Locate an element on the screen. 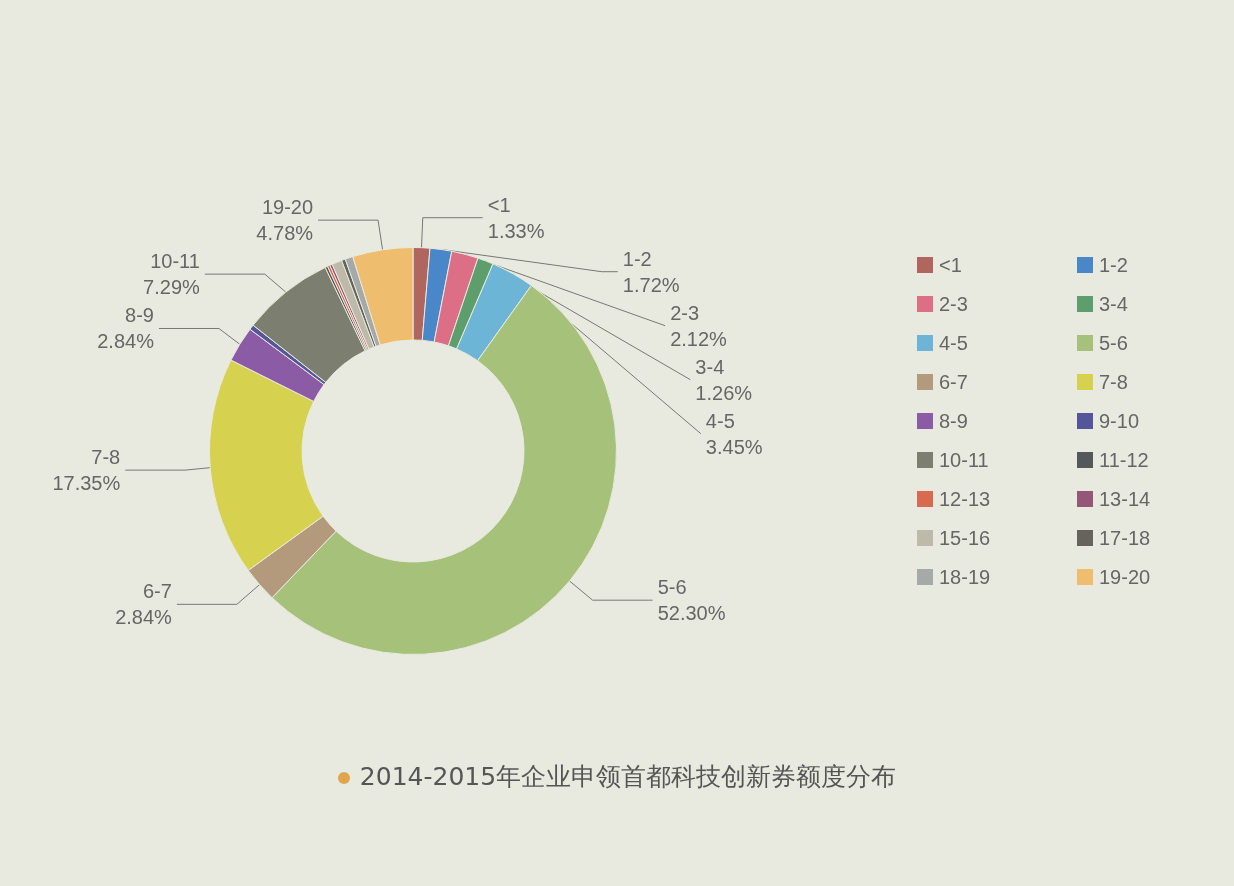 Image resolution: width=1234 pixels, height=886 pixels. slice-label: 1-2 is located at coordinates (637, 258).